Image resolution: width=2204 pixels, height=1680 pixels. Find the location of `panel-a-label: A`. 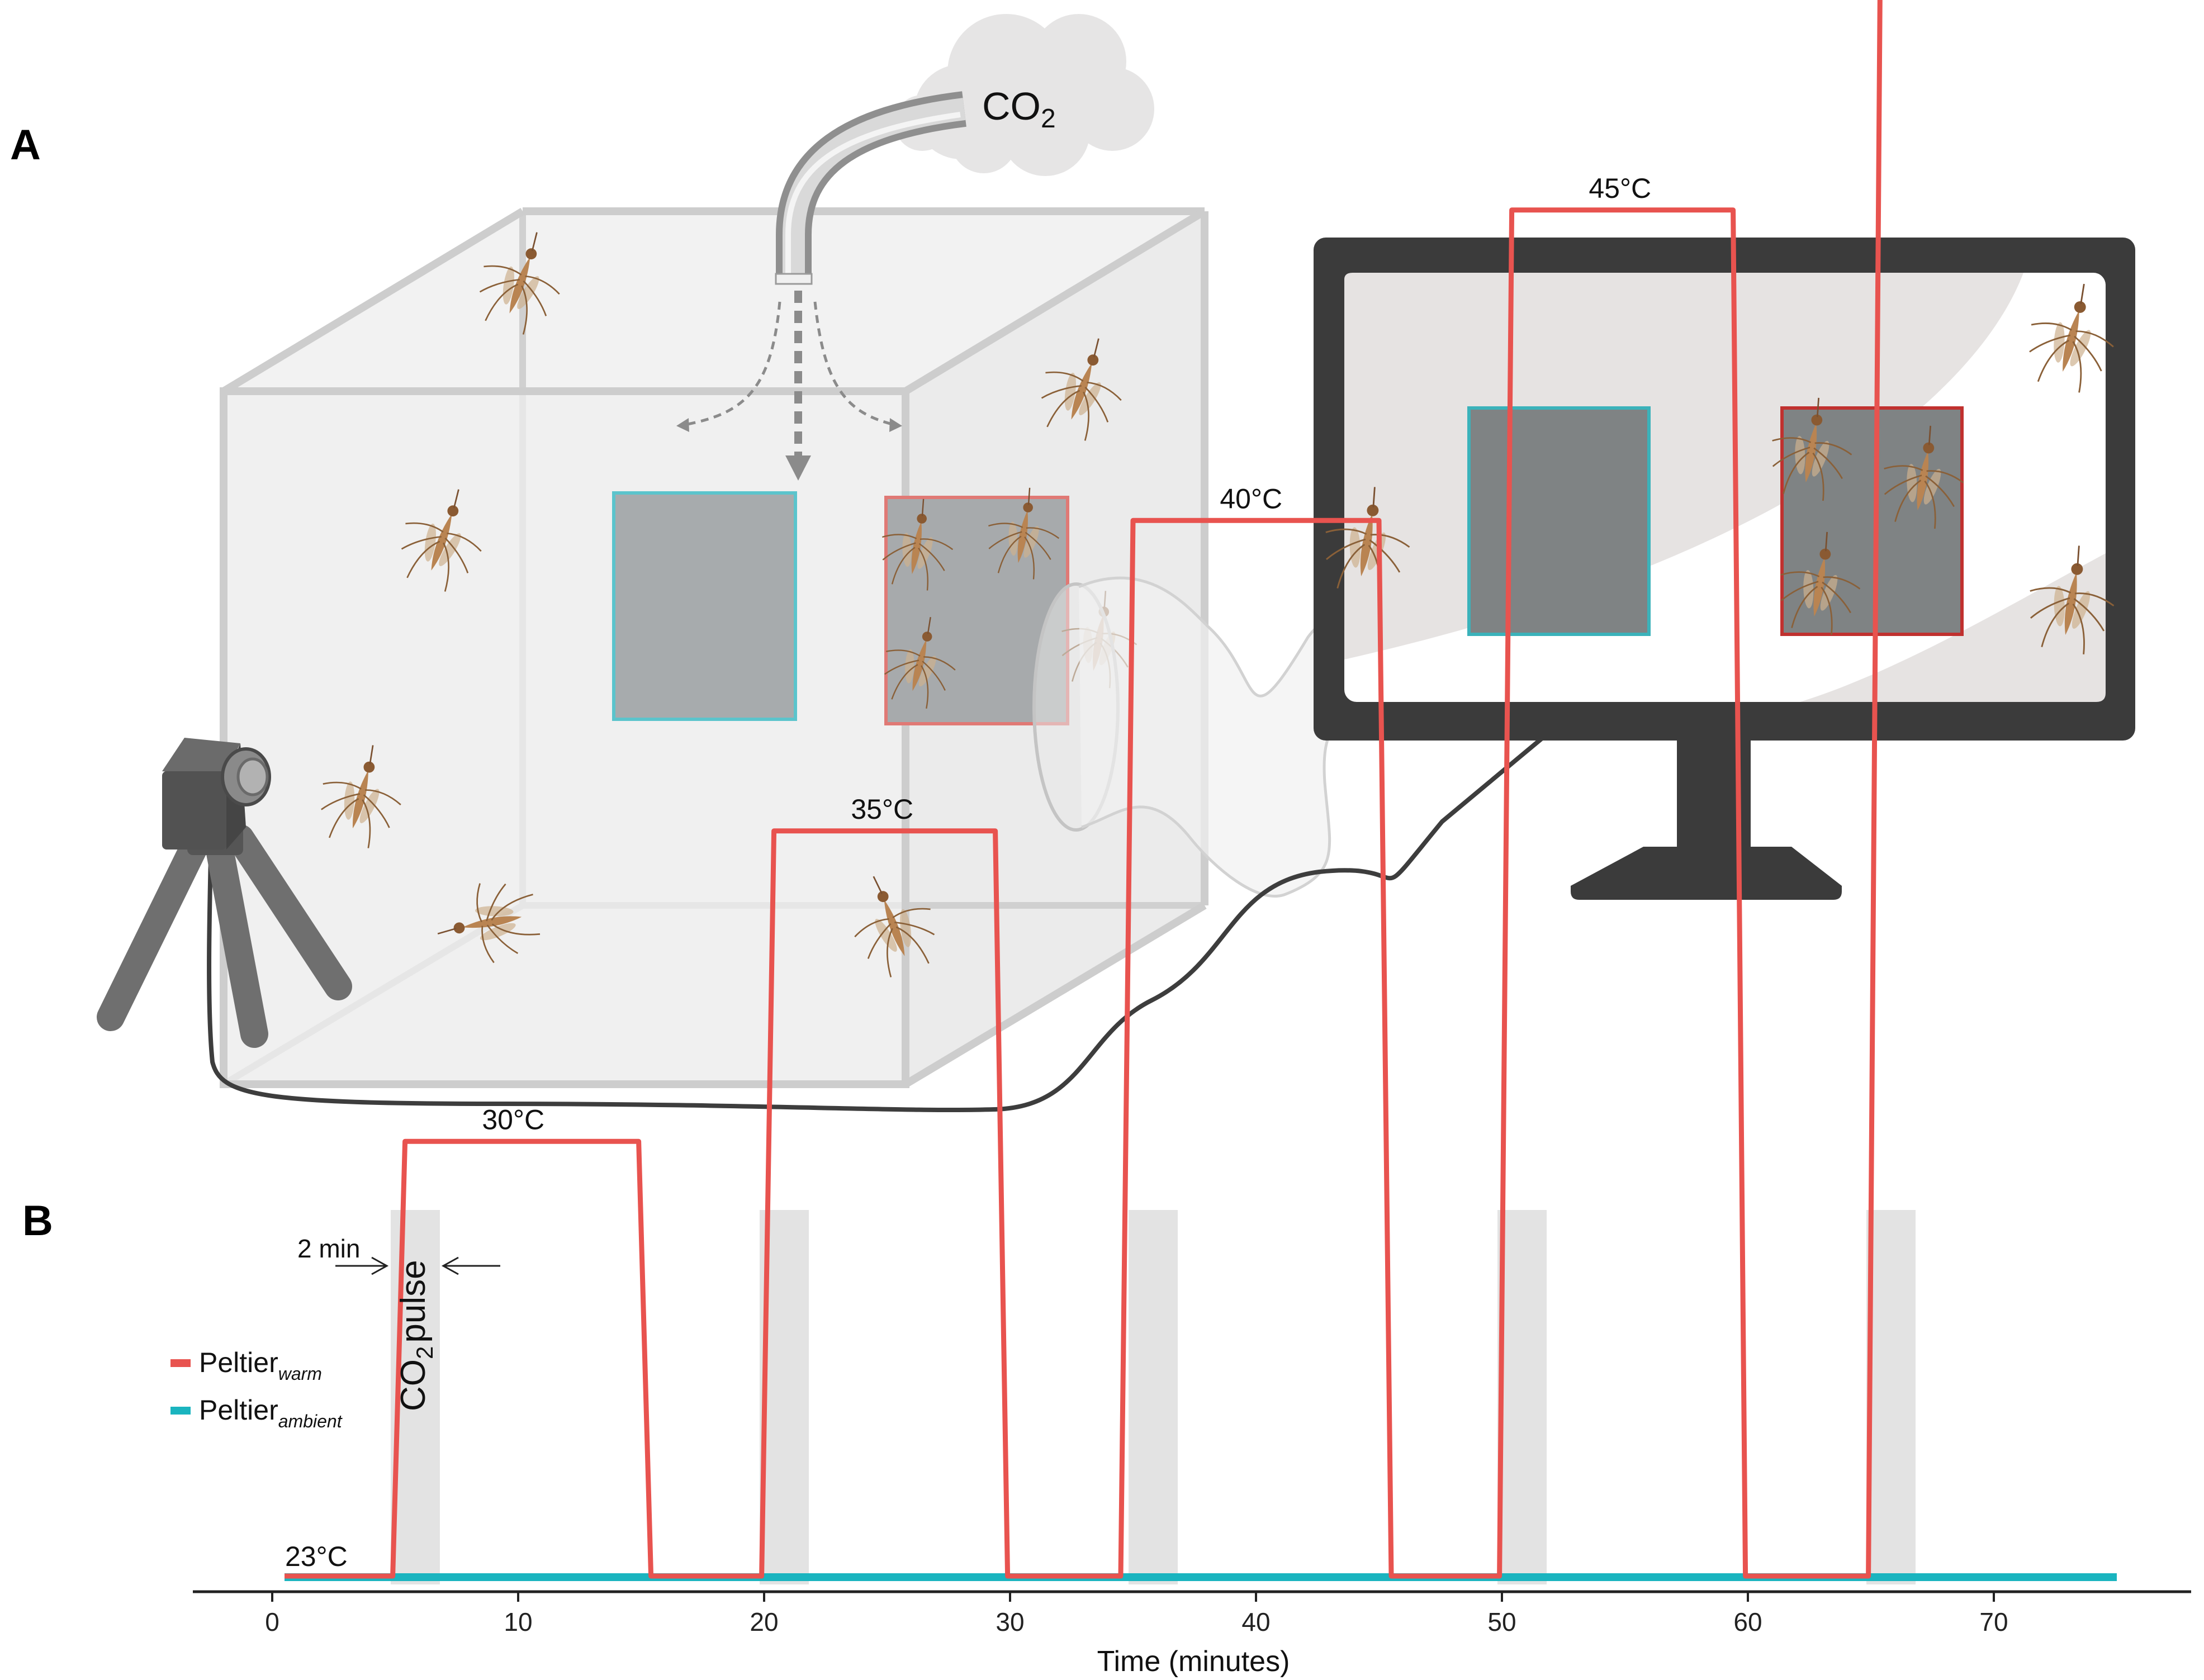

panel-a-label: A is located at coordinates (25, 145).